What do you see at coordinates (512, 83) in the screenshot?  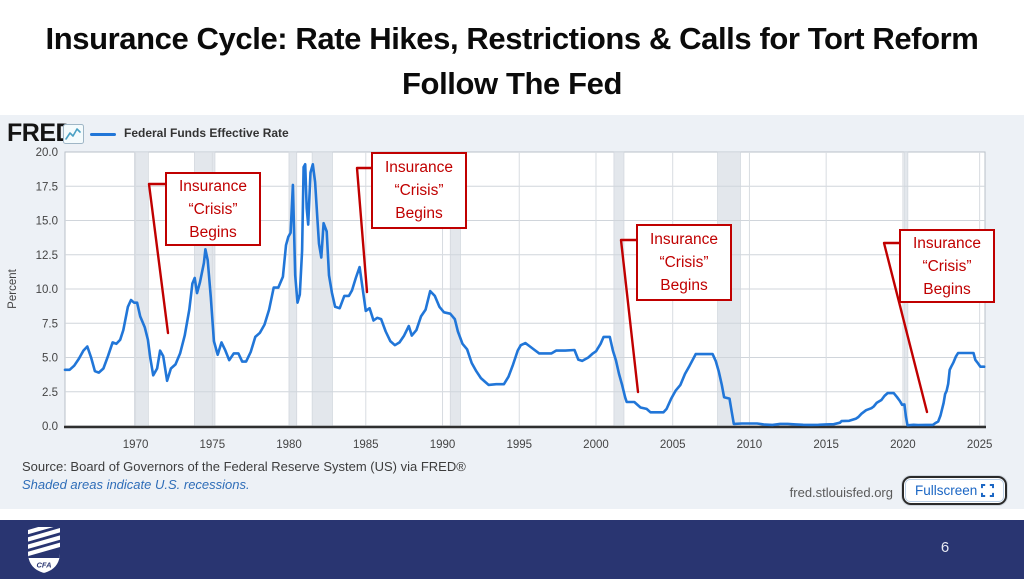 I see `slide-title-line2: Follow The Fed` at bounding box center [512, 83].